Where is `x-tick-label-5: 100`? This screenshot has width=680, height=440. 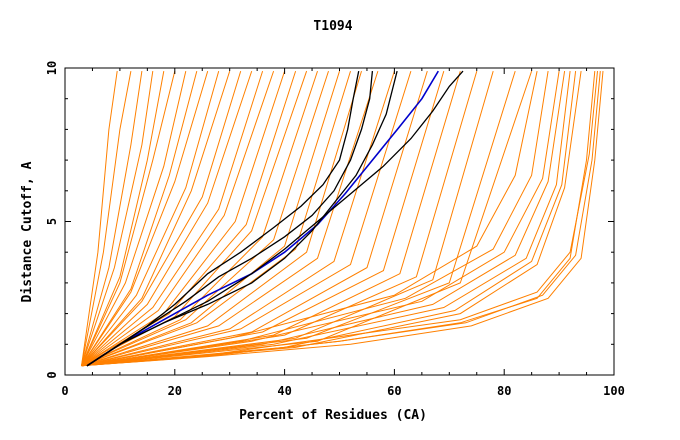 x-tick-label-5: 100 is located at coordinates (614, 391).